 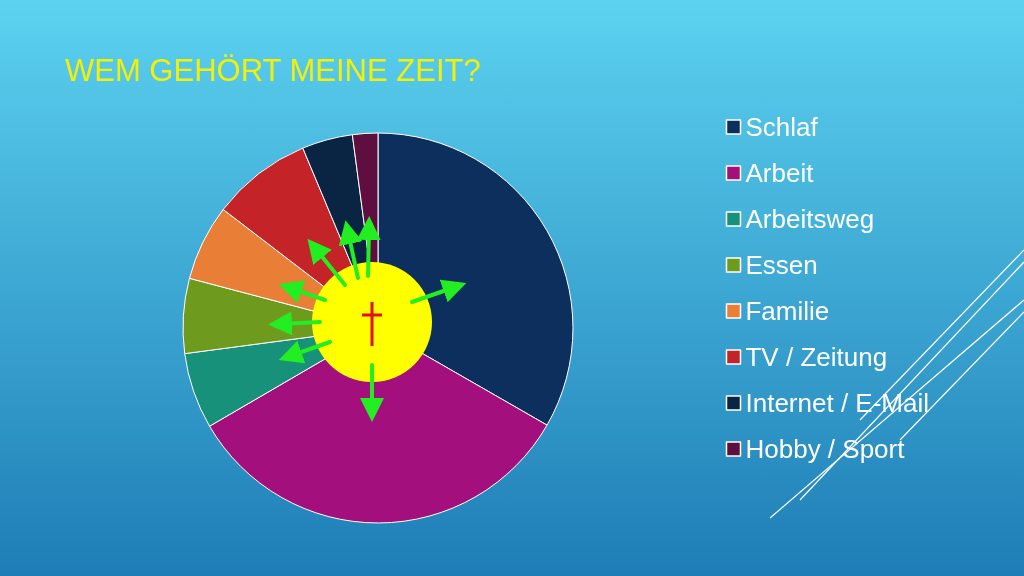 I want to click on legend-label: Essen, so click(x=781, y=265).